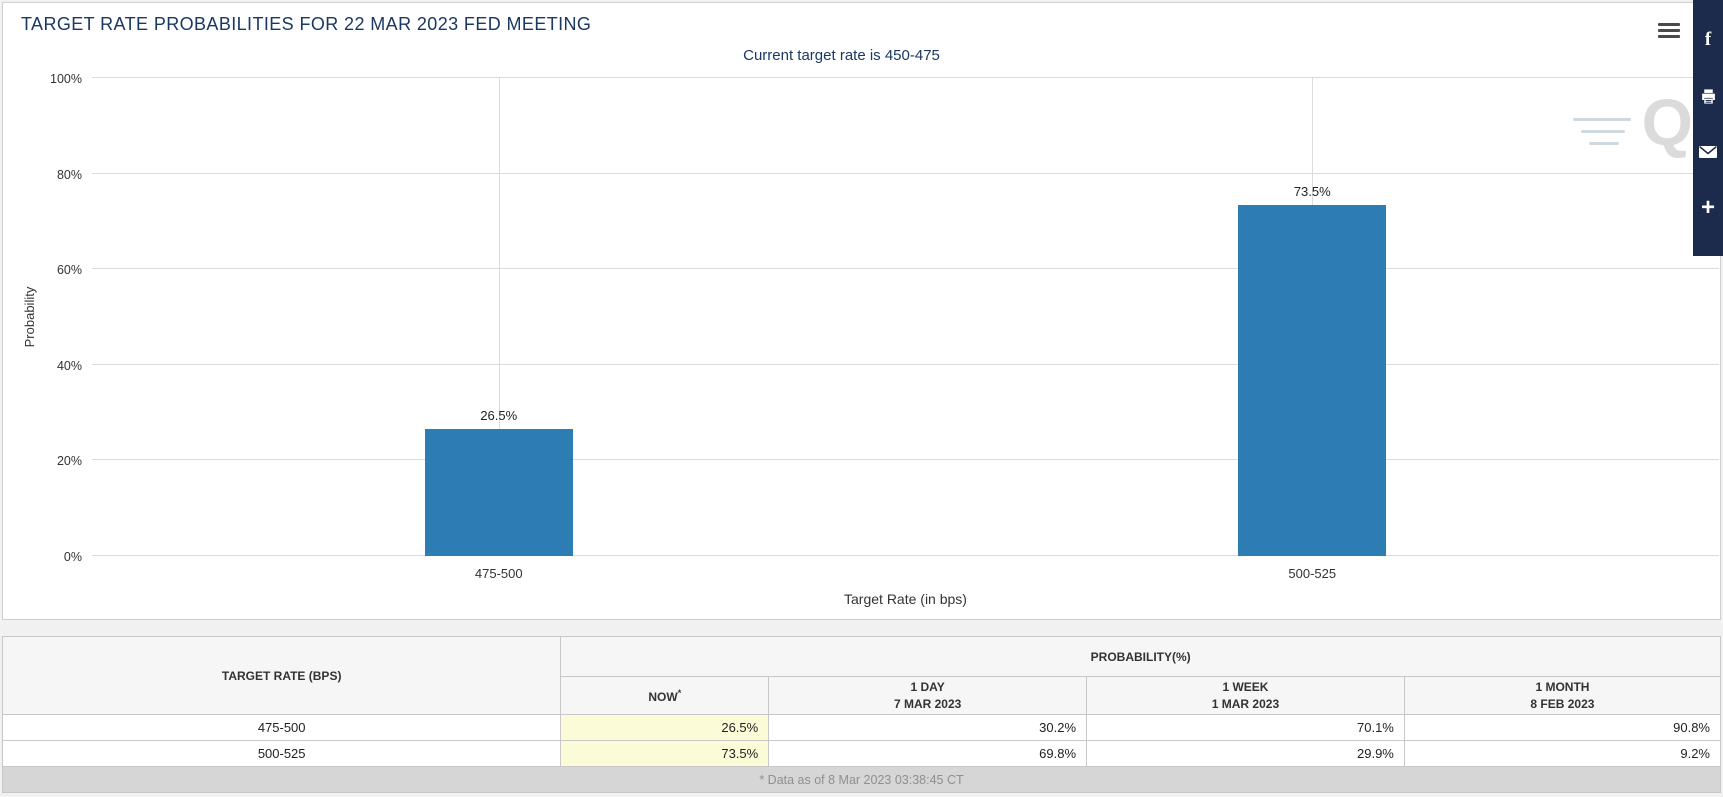 The height and width of the screenshot is (797, 1723). Describe the element at coordinates (1562, 695) in the screenshot. I see `col-header-1-month: 1 MONTH 8 FEB 2023` at that location.